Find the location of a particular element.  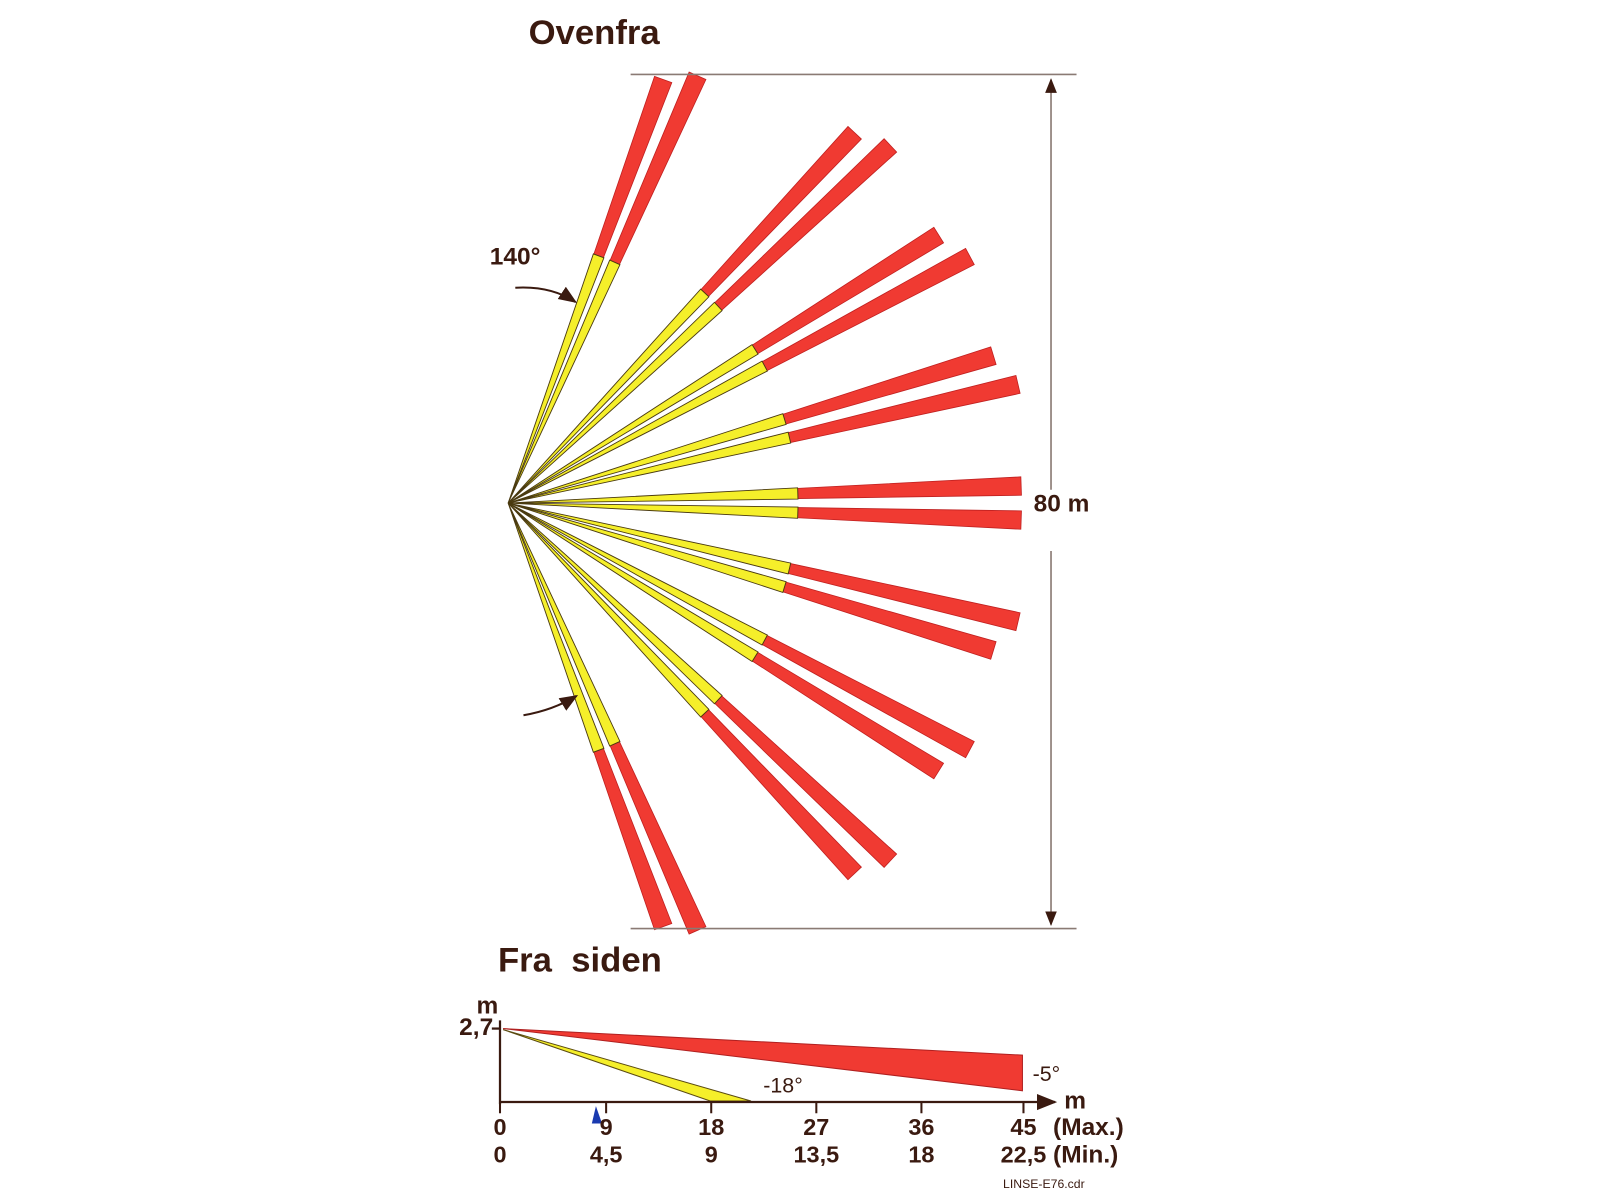

max-label: (Max.) is located at coordinates (1088, 1127).